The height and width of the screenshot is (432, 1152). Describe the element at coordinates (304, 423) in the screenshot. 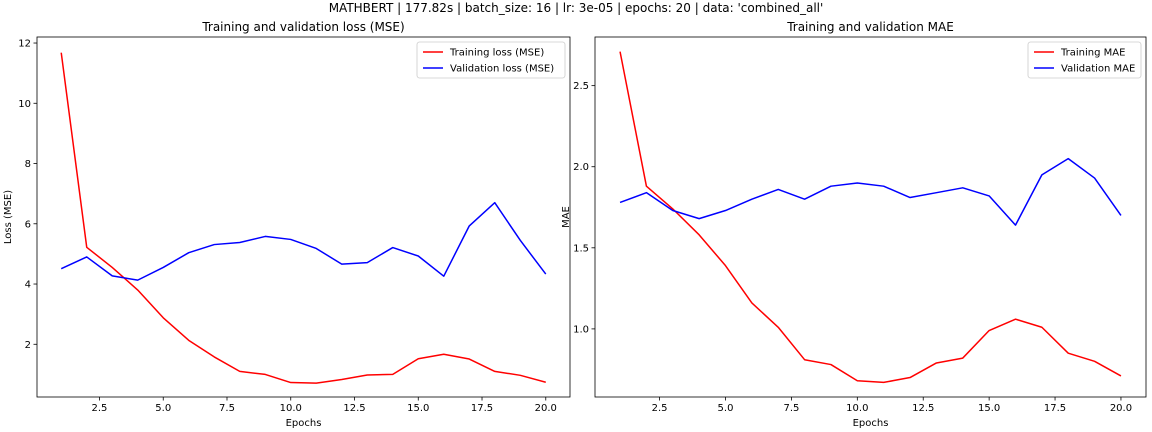

I see `loss-x-axis-label: Epochs` at that location.